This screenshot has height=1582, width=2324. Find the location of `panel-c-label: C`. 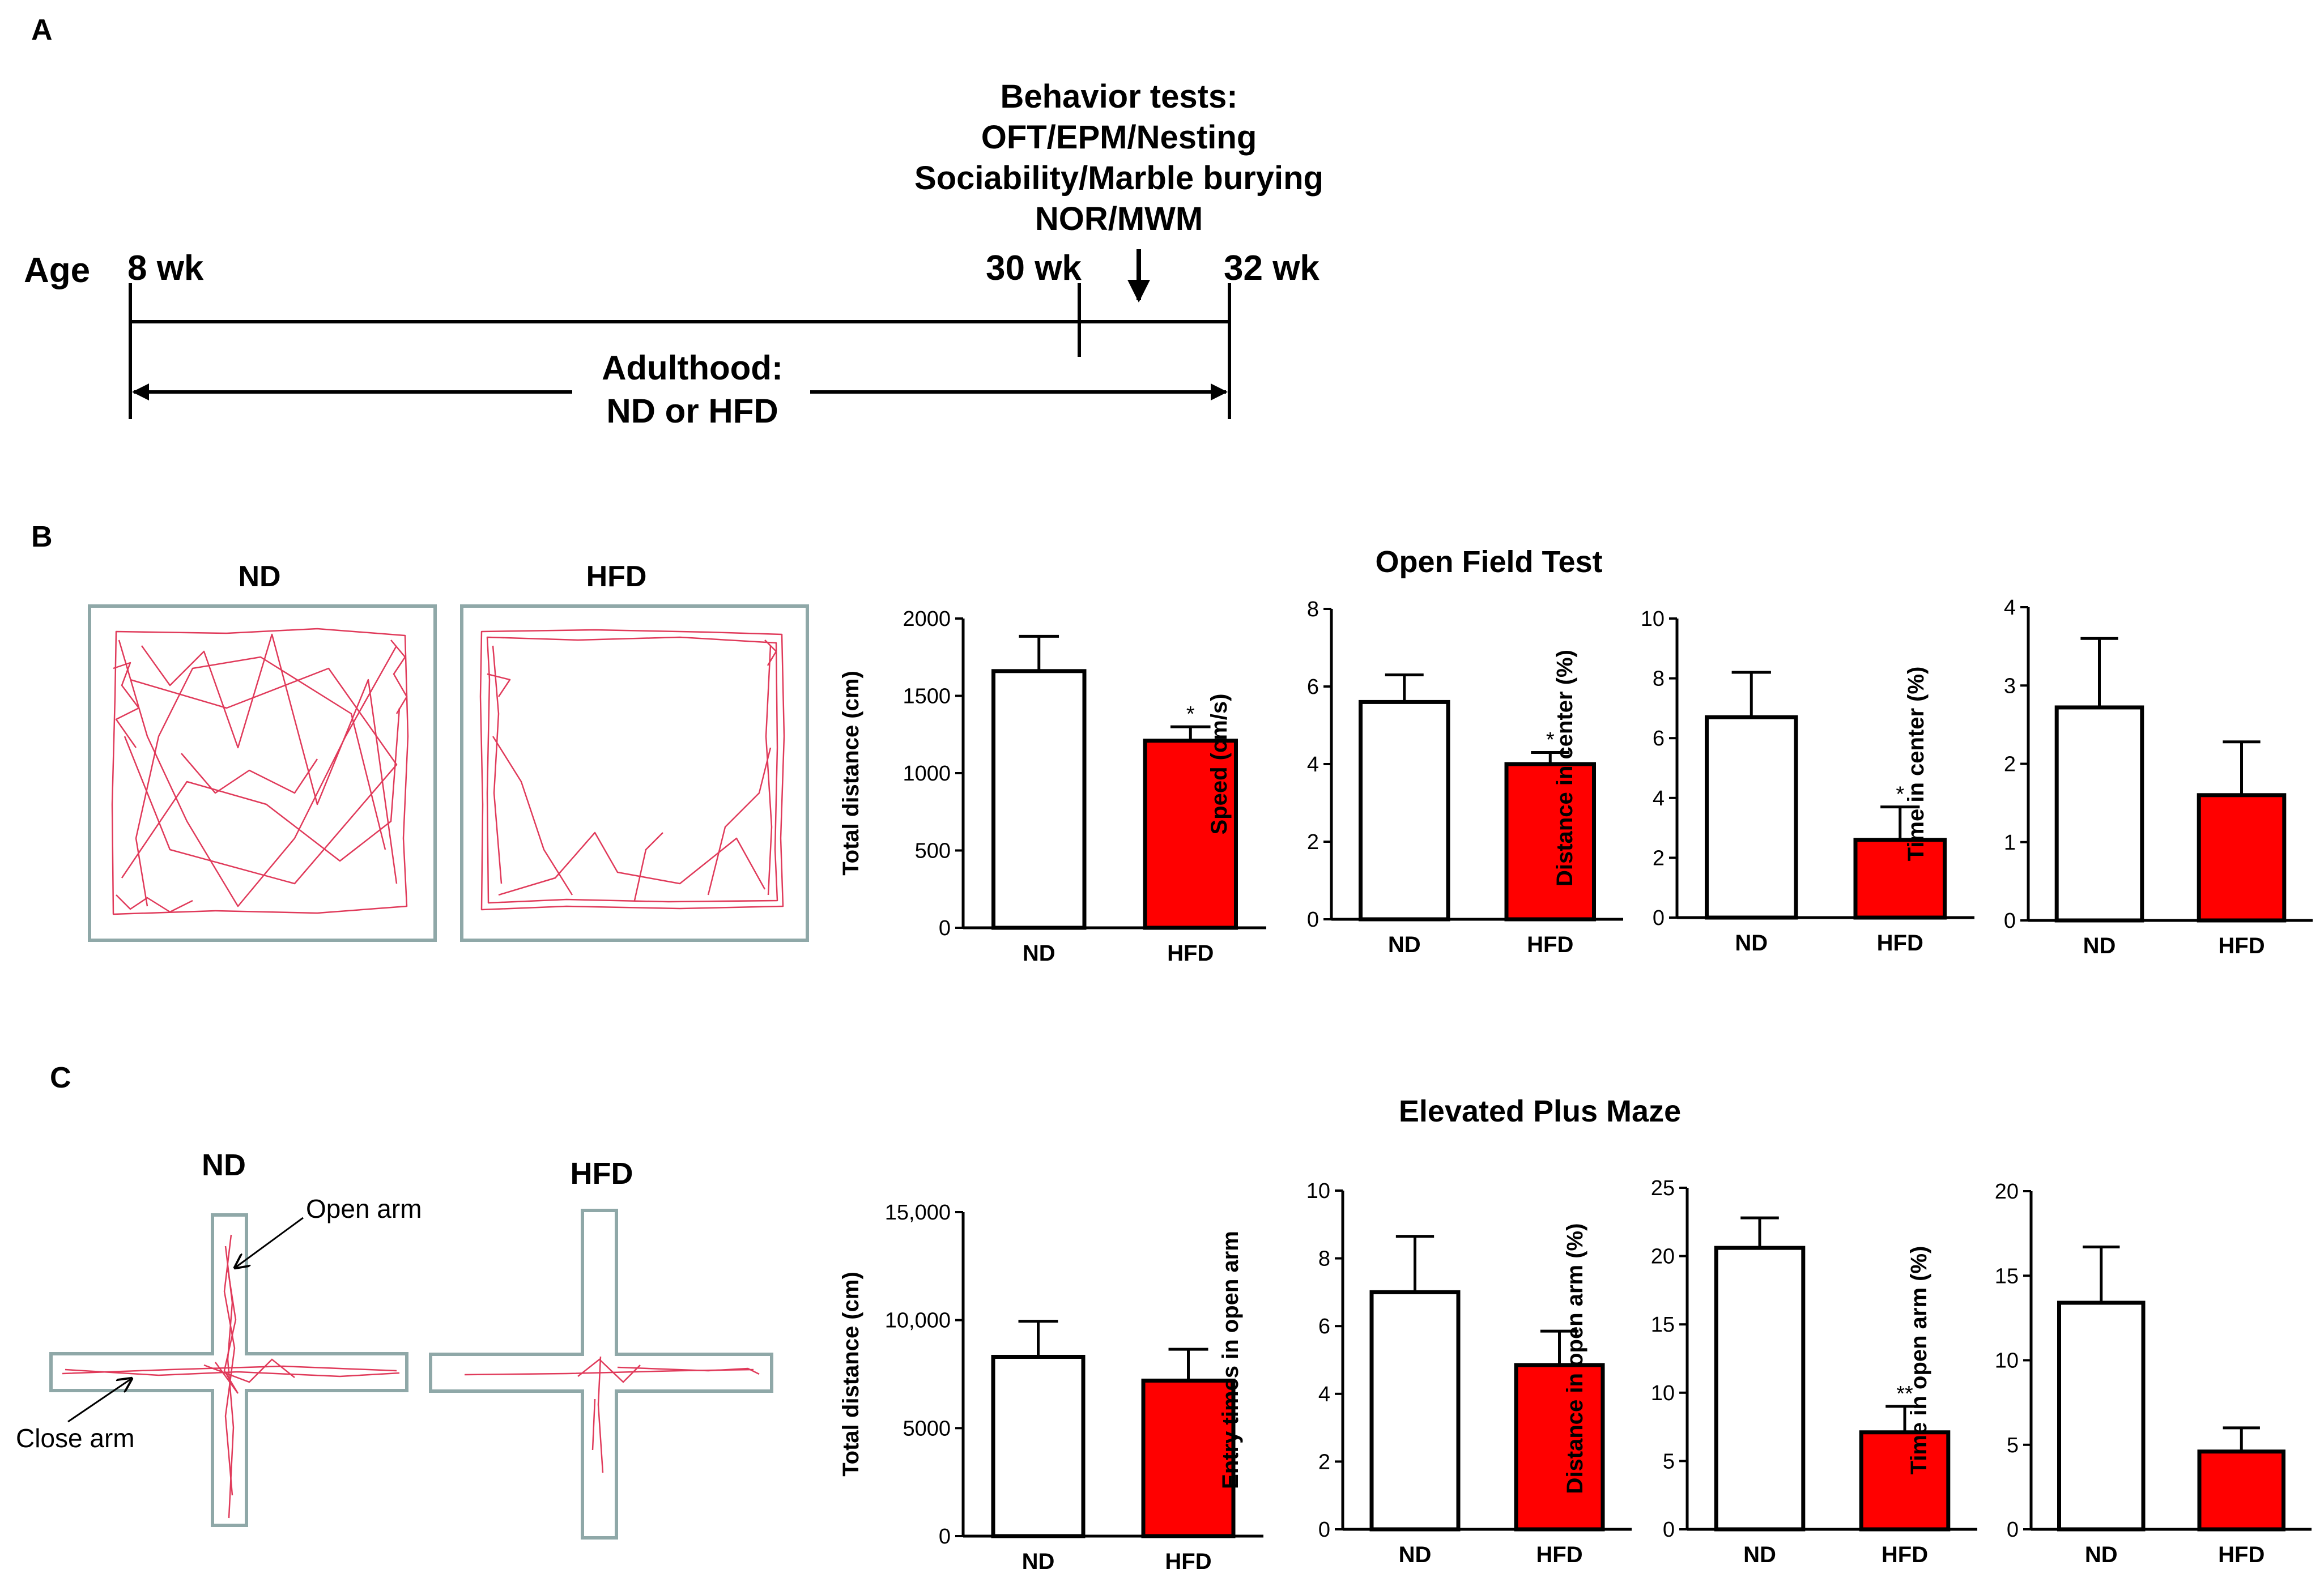

panel-c-label: C is located at coordinates (60, 1077).